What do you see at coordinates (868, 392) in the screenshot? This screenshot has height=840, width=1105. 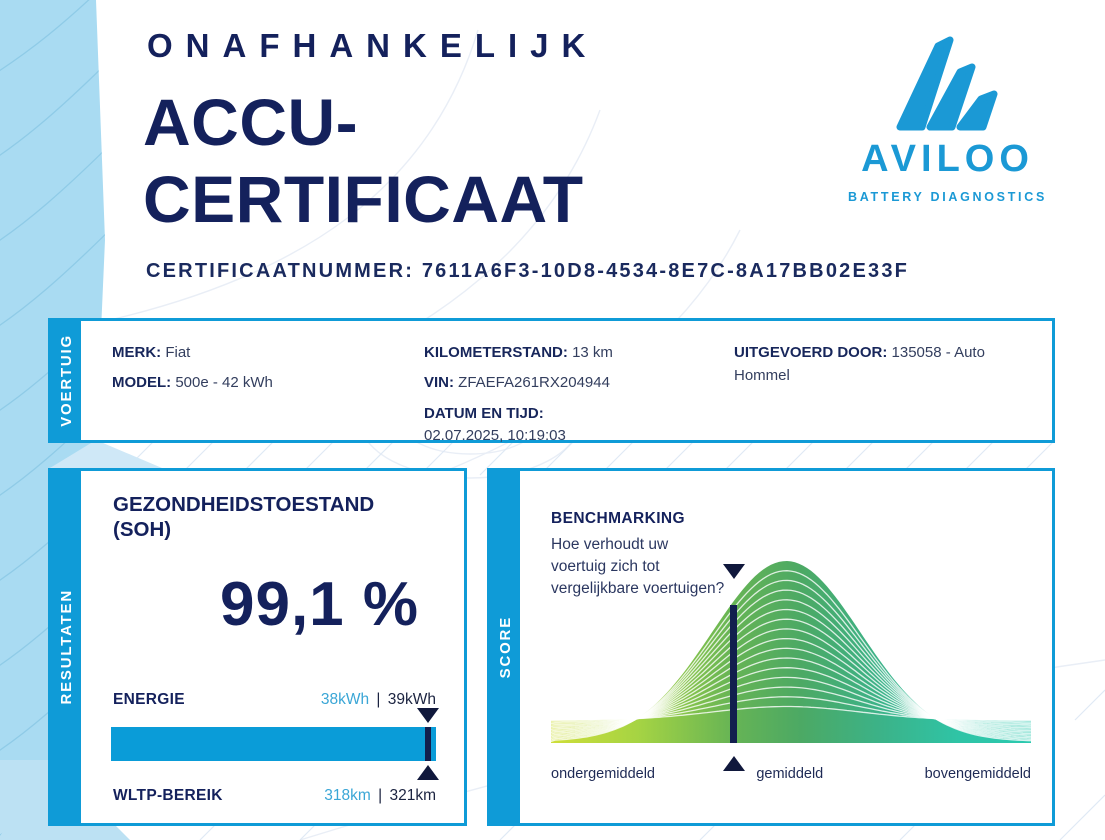 I see `voertuig-col3: UITGEVOERD DOOR: 135058 - Auto Hommel` at bounding box center [868, 392].